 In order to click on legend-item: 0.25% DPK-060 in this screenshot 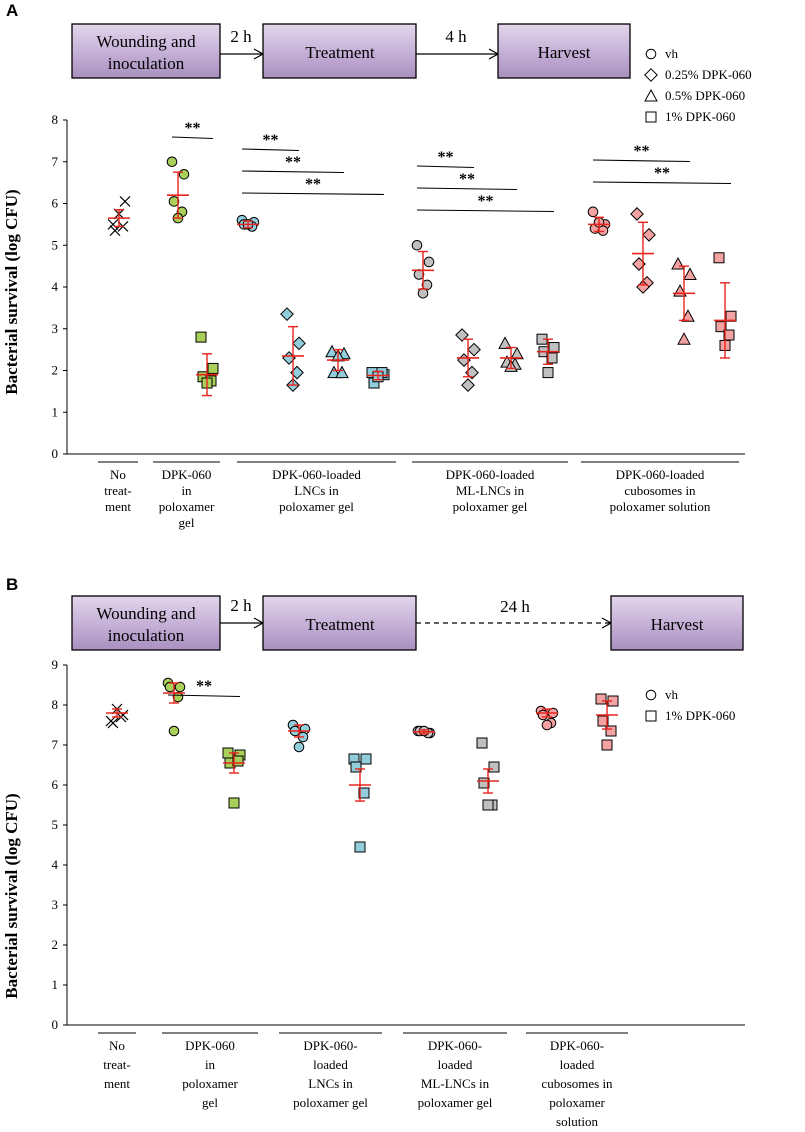, I will do `click(698, 74)`.